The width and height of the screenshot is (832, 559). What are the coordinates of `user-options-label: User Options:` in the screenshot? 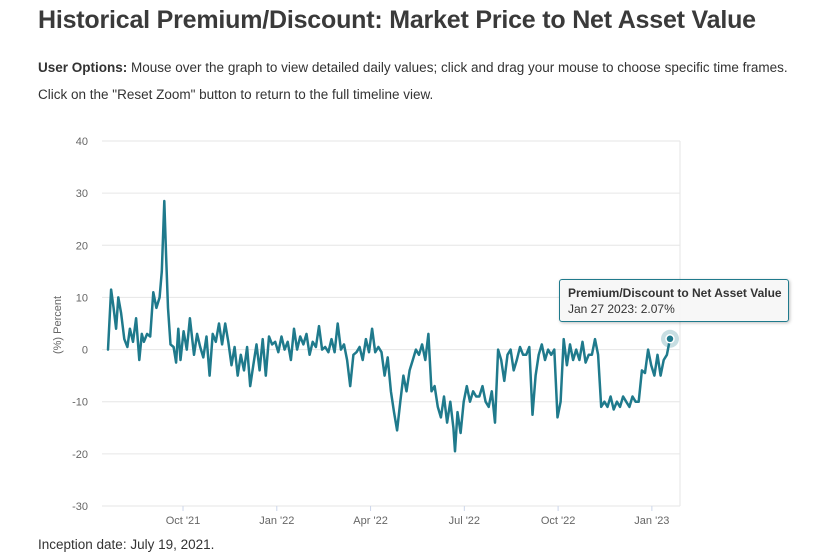 It's located at (83, 67).